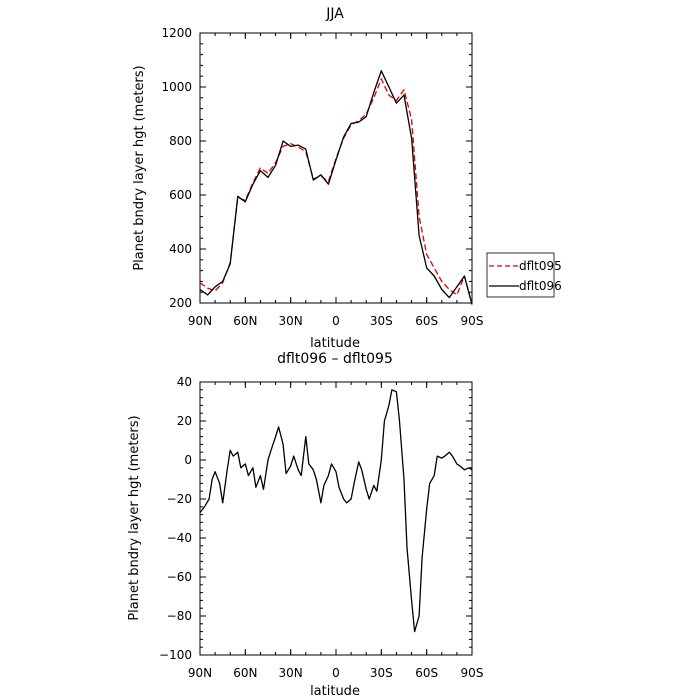 This screenshot has height=700, width=700. Describe the element at coordinates (180, 303) in the screenshot. I see `y-tick-label: 200` at that location.